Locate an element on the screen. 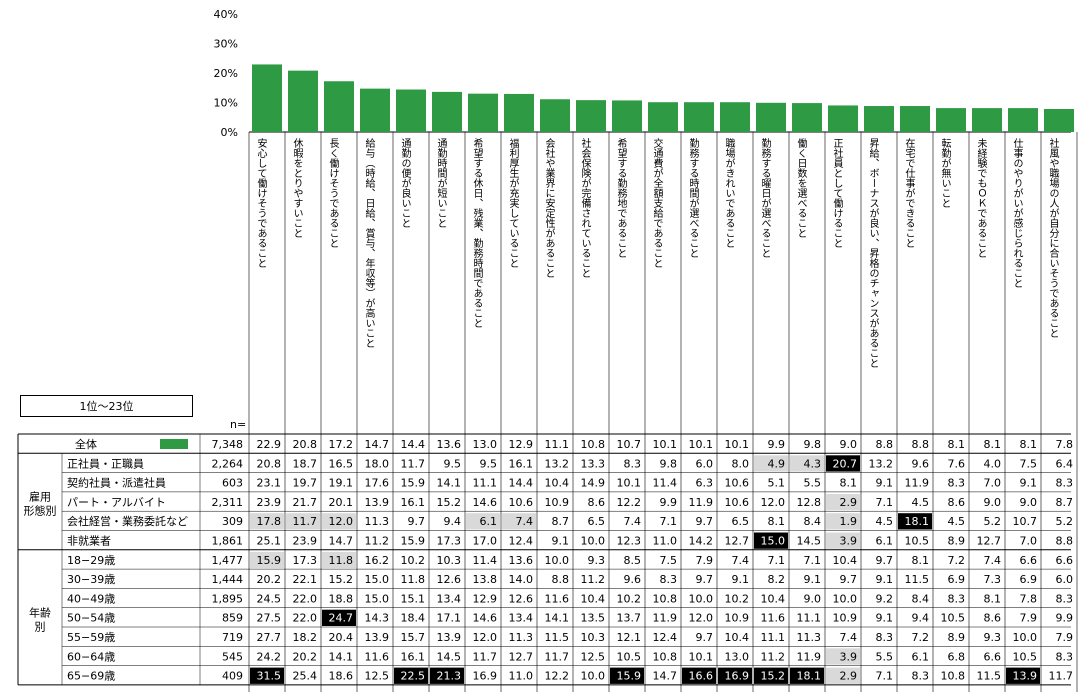 The image size is (1078, 698). table-cell: 19.7 is located at coordinates (305, 483).